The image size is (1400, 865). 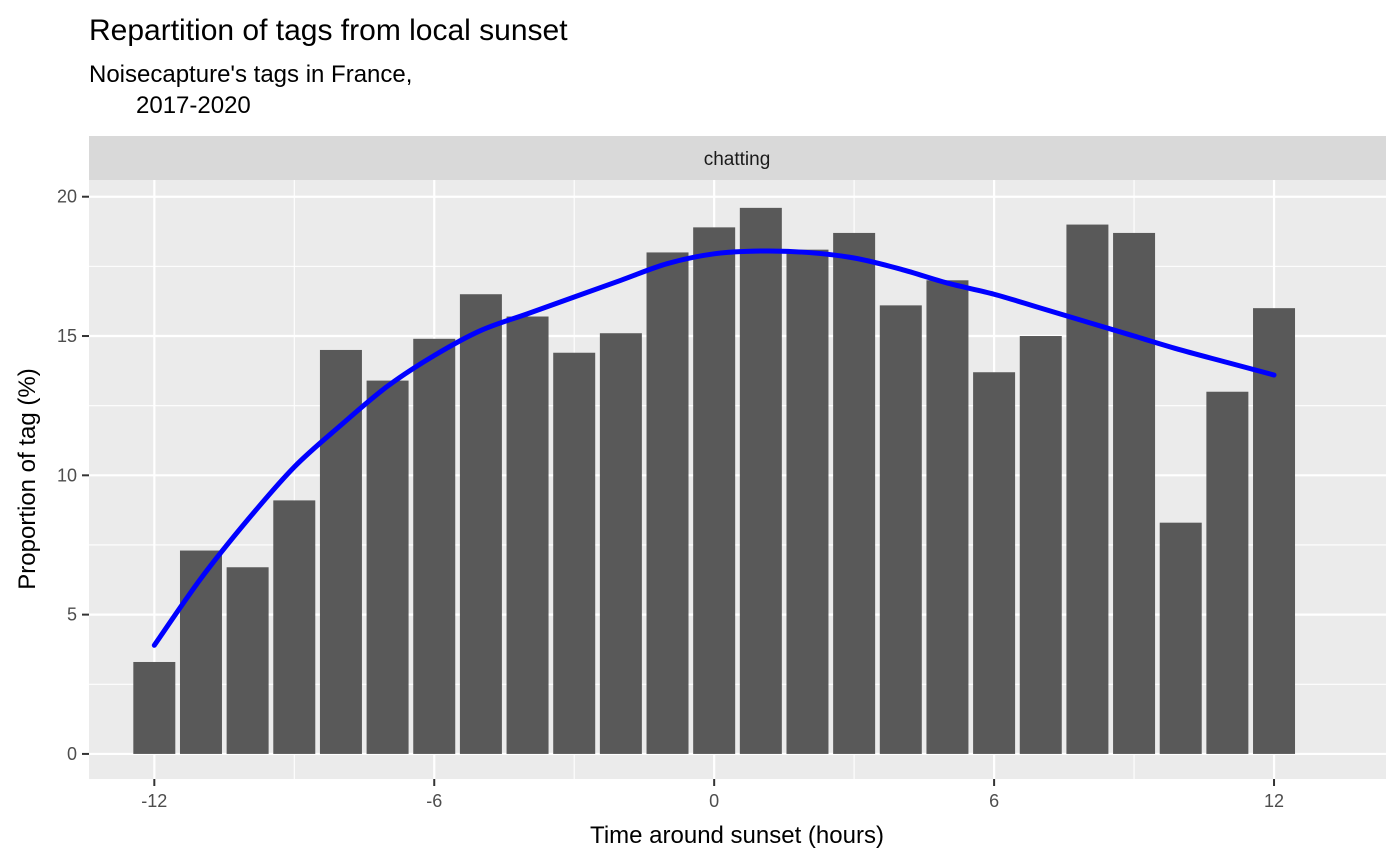 I want to click on y-axis: 0 5 10 15 20, so click(x=73, y=475).